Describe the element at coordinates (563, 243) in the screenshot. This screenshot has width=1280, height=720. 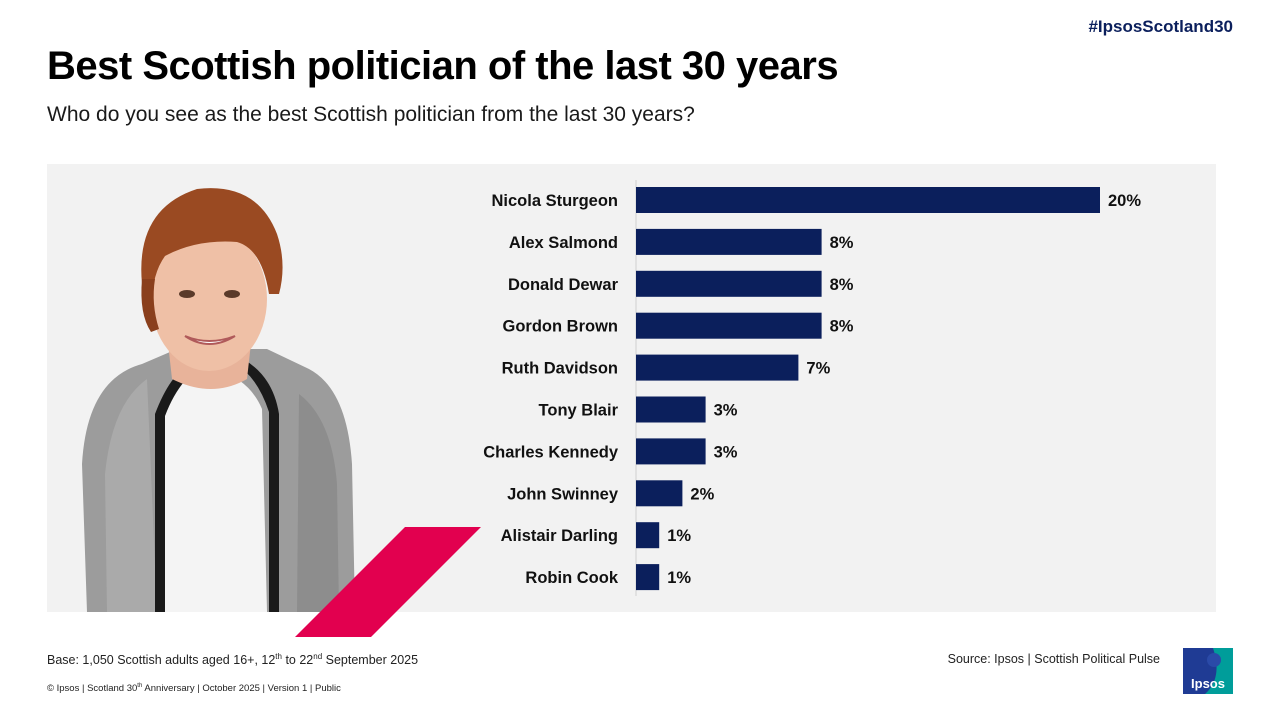
I see `category-label: Alex Salmond` at that location.